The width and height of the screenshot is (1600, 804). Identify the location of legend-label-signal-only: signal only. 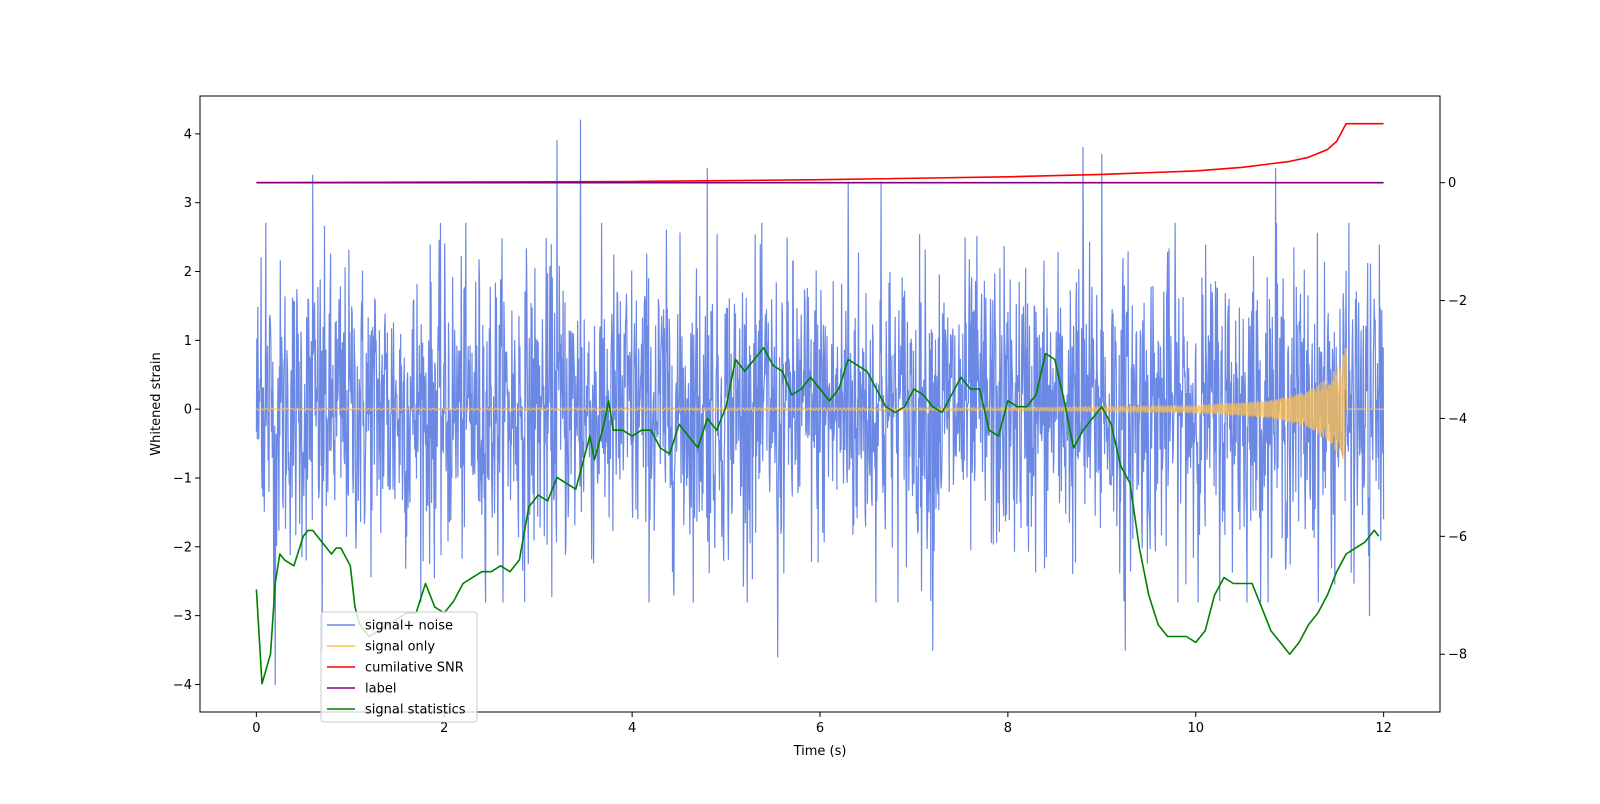
(400, 647).